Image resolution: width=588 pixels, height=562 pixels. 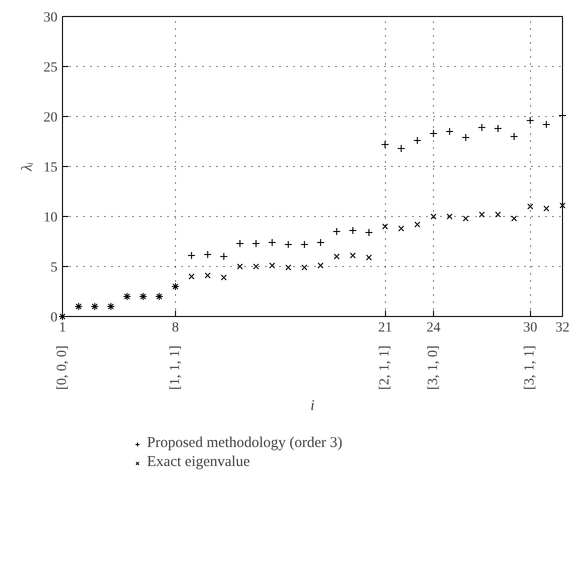 What do you see at coordinates (175, 328) in the screenshot?
I see `x-tick-label: 8` at bounding box center [175, 328].